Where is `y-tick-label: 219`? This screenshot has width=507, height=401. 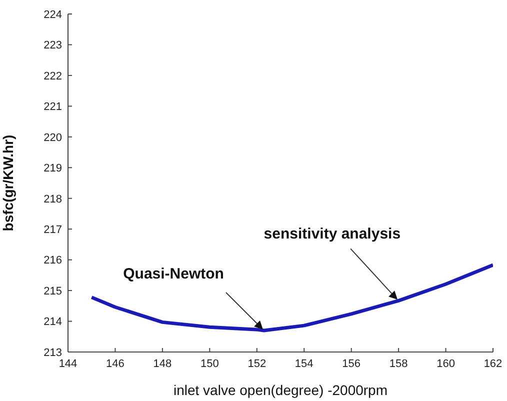 y-tick-label: 219 is located at coordinates (53, 168).